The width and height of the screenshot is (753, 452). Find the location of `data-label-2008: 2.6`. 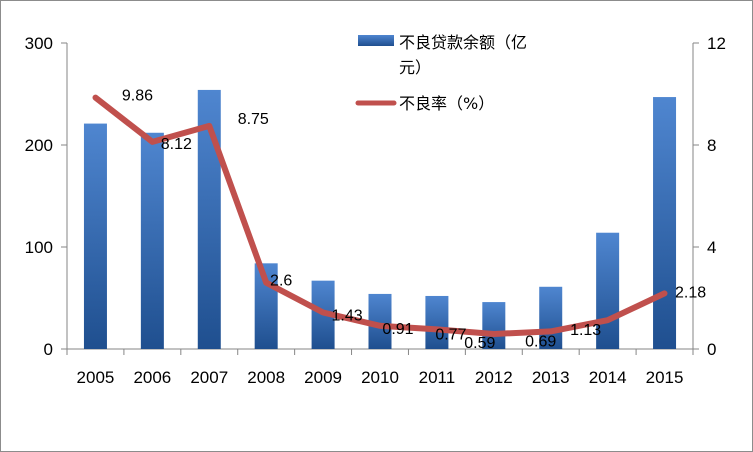

data-label-2008: 2.6 is located at coordinates (281, 281).